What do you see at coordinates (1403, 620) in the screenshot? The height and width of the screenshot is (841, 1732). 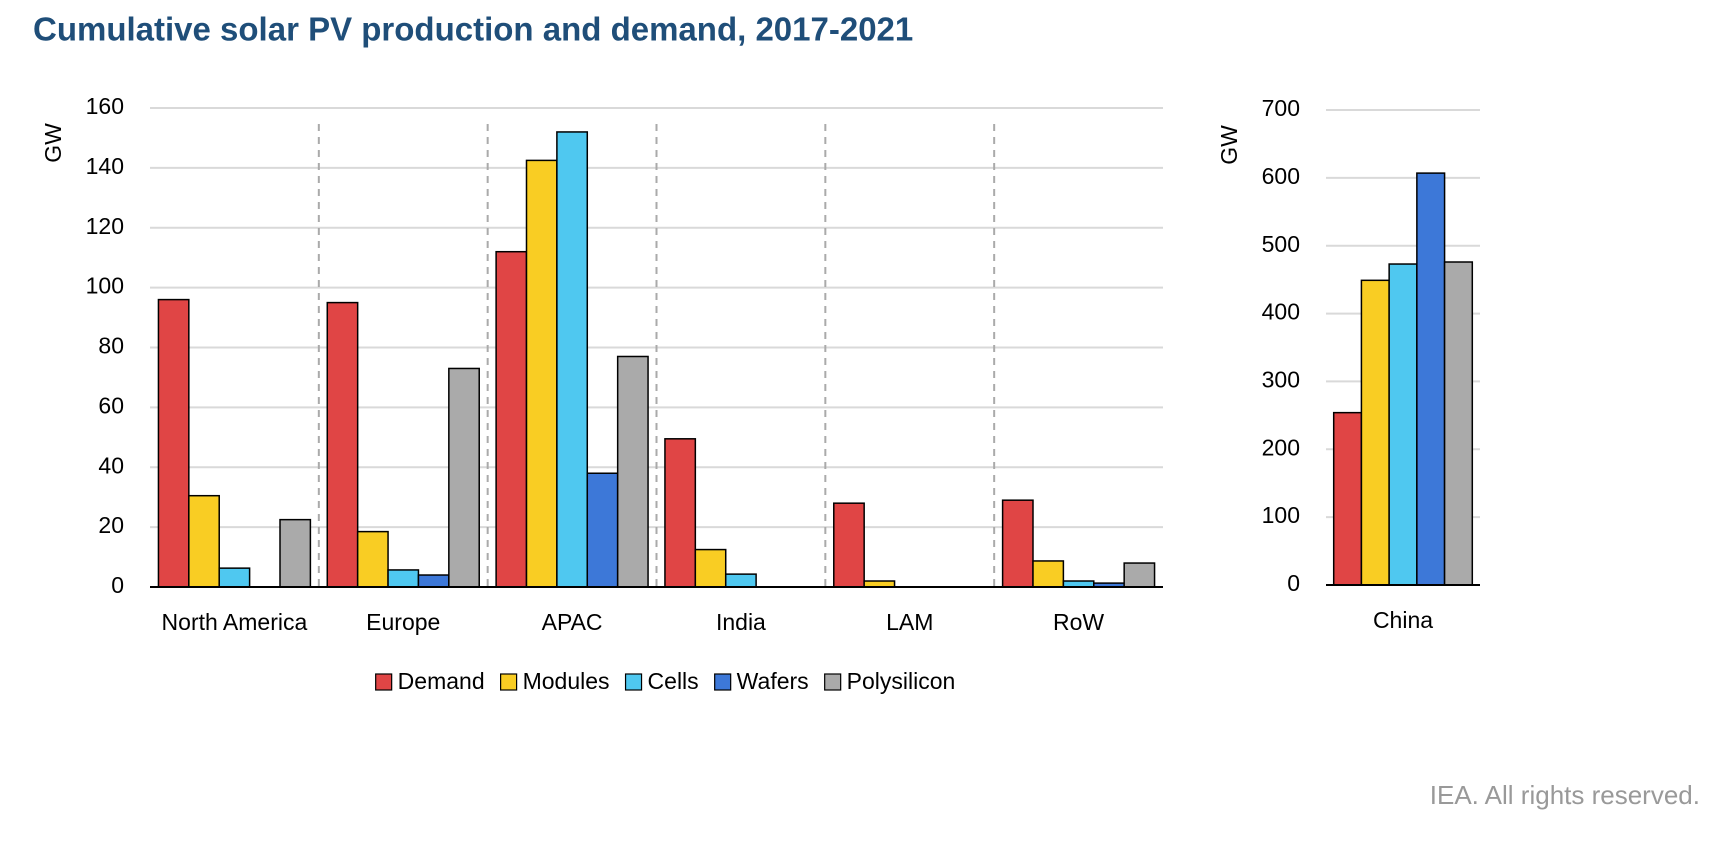 I see `x-tick-label: China` at bounding box center [1403, 620].